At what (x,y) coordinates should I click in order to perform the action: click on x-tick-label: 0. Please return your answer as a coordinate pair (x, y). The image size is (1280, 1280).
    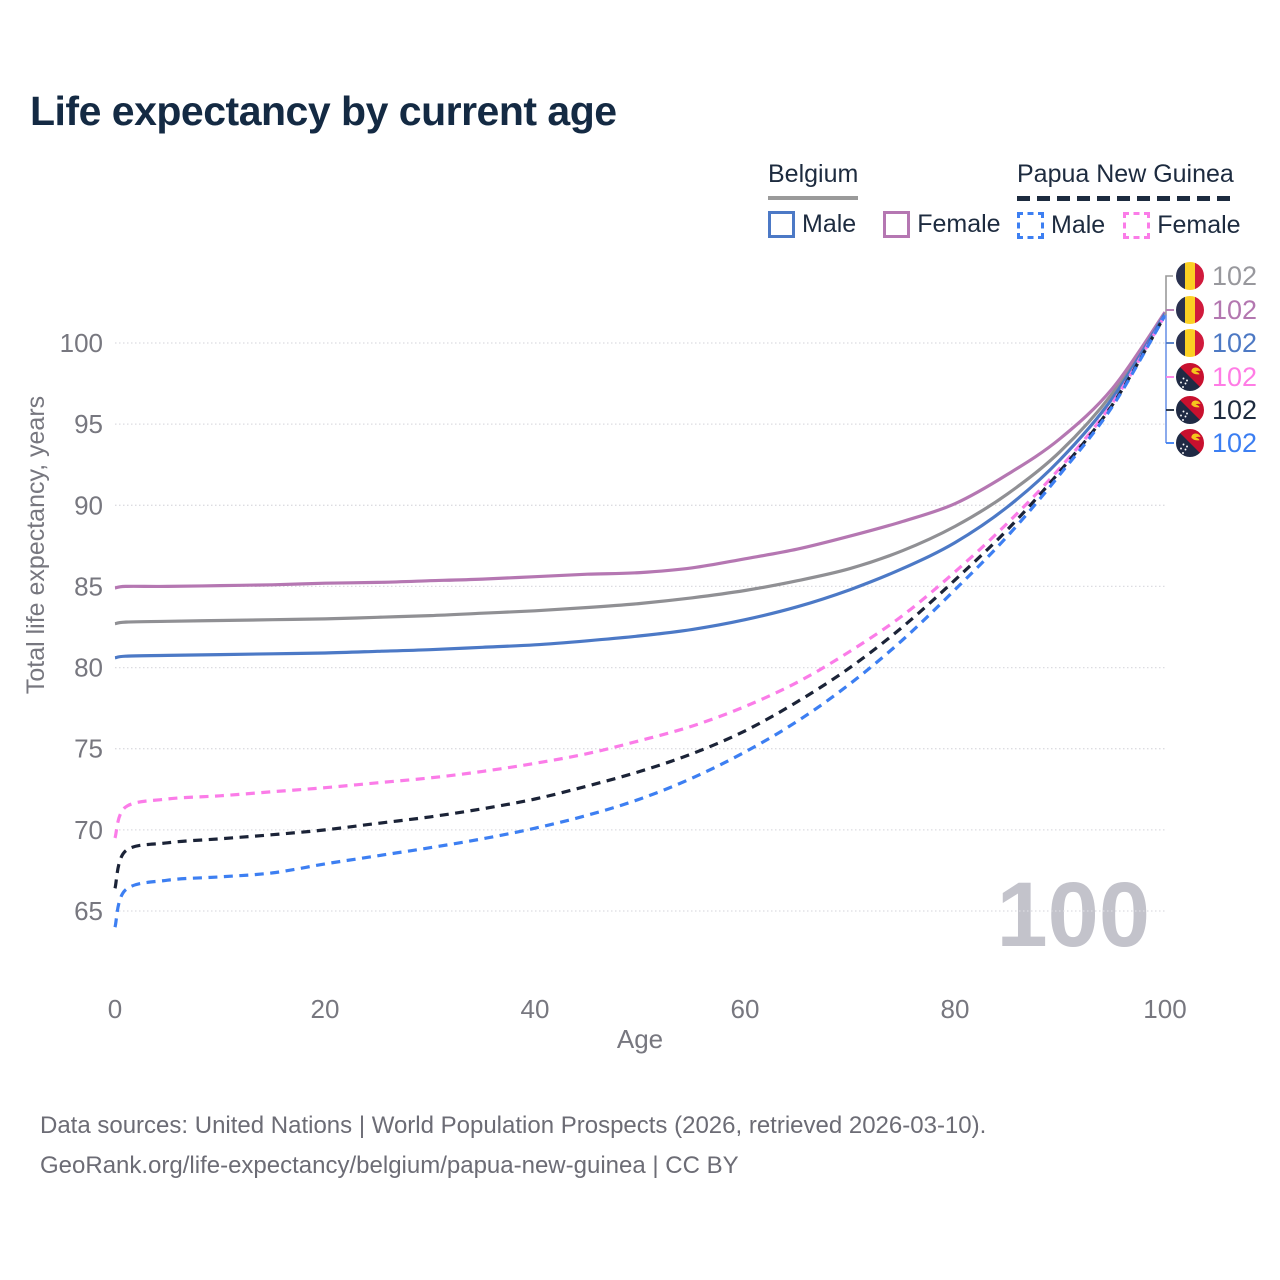
    Looking at the image, I should click on (115, 1009).